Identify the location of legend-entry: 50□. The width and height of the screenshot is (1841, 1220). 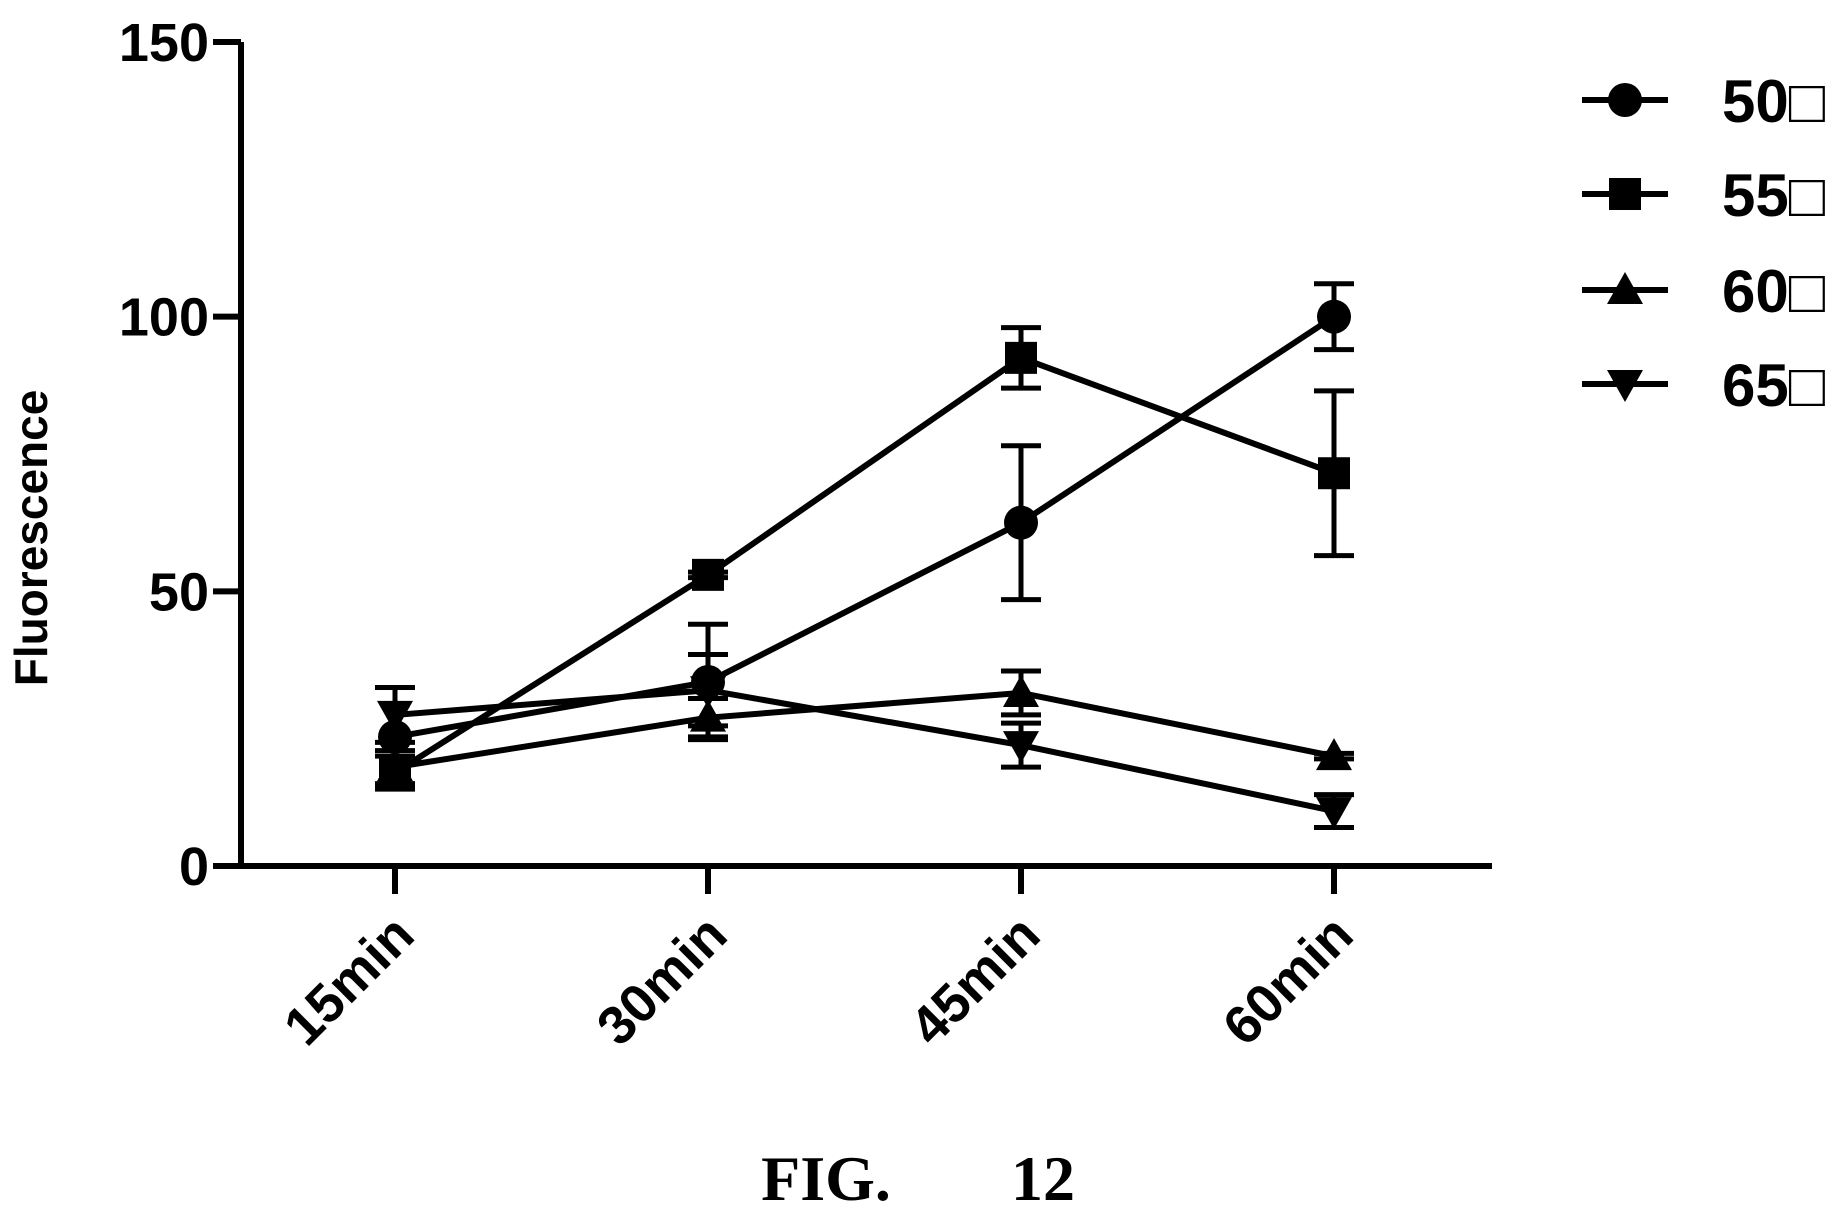
(1703, 101).